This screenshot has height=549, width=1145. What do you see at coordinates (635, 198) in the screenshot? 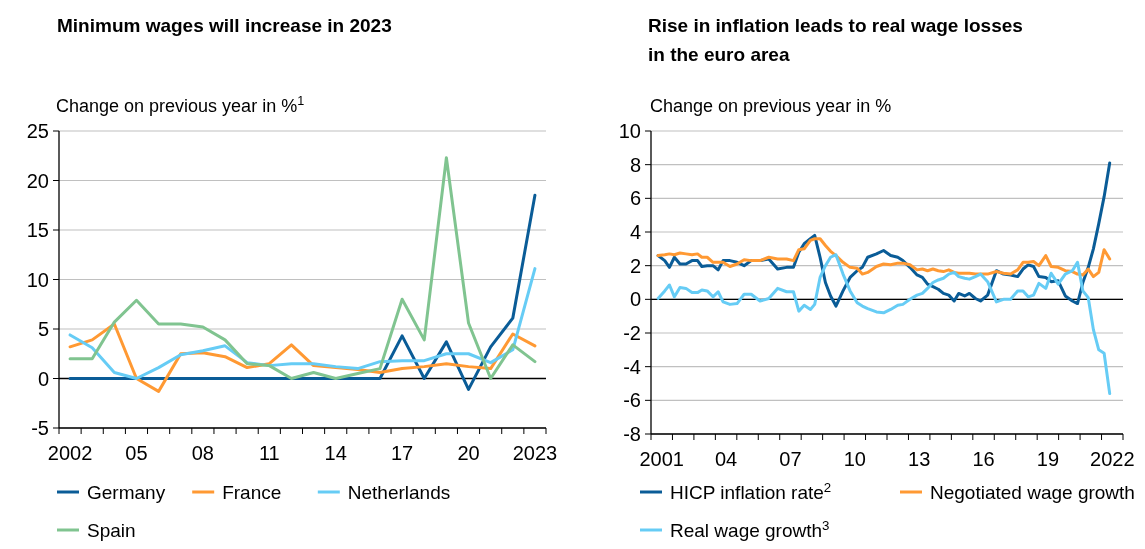
I see `y-tick-label: 6` at bounding box center [635, 198].